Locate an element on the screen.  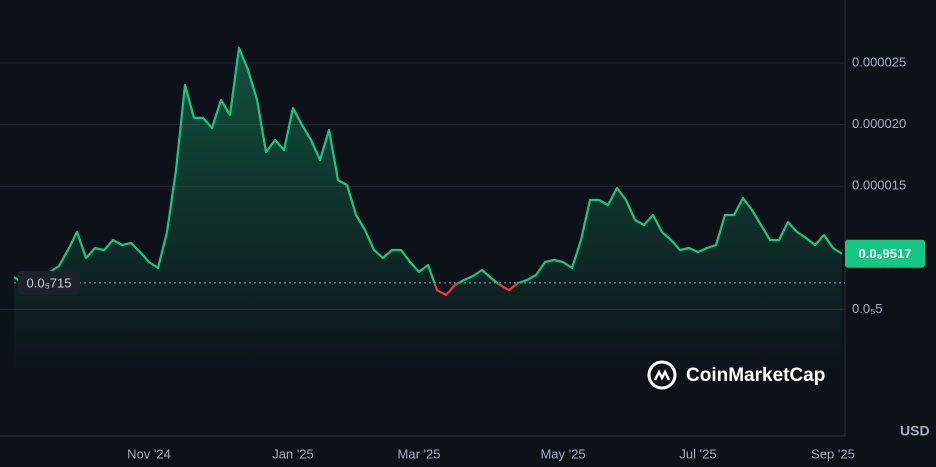
x-tick-label: May '25 is located at coordinates (562, 453).